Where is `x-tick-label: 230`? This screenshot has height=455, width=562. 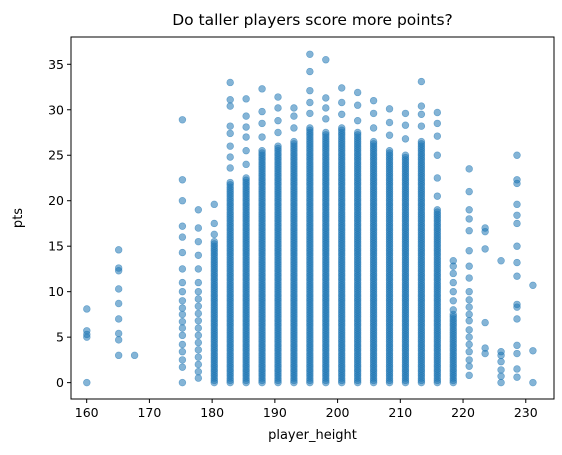
x-tick-label: 230 is located at coordinates (526, 412).